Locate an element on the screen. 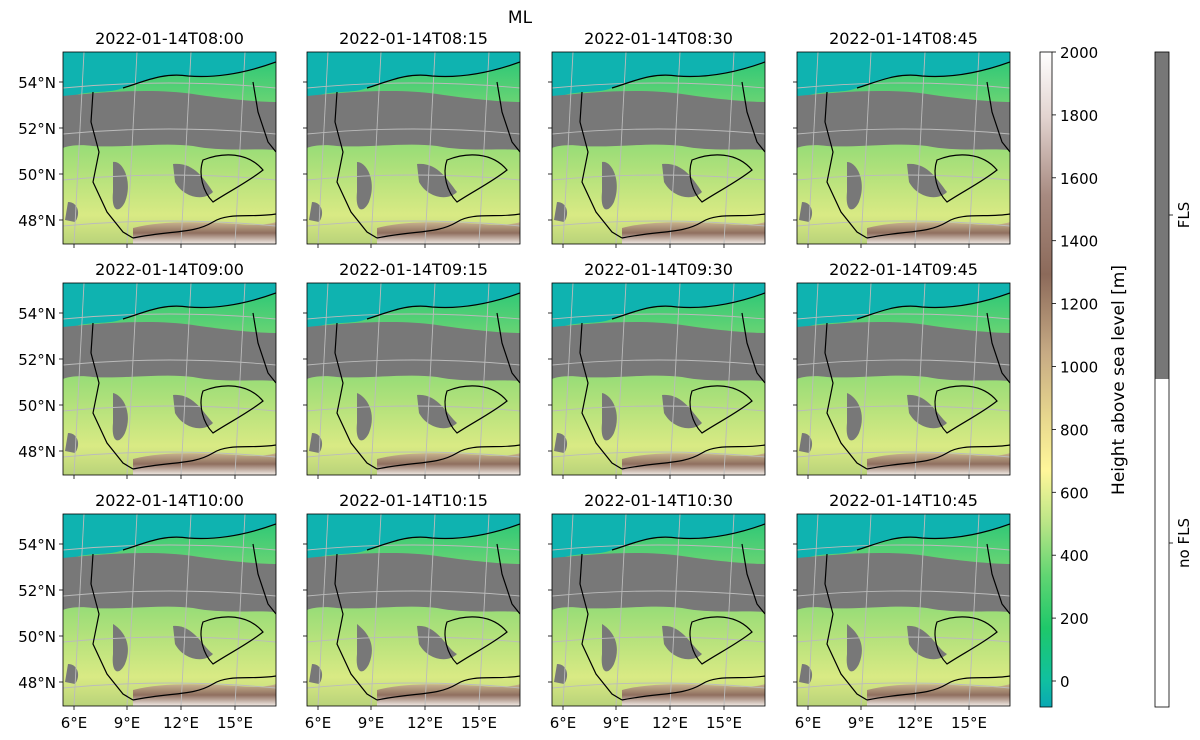 The width and height of the screenshot is (1200, 740). fls-colorbar-frame is located at coordinates (1162, 379).